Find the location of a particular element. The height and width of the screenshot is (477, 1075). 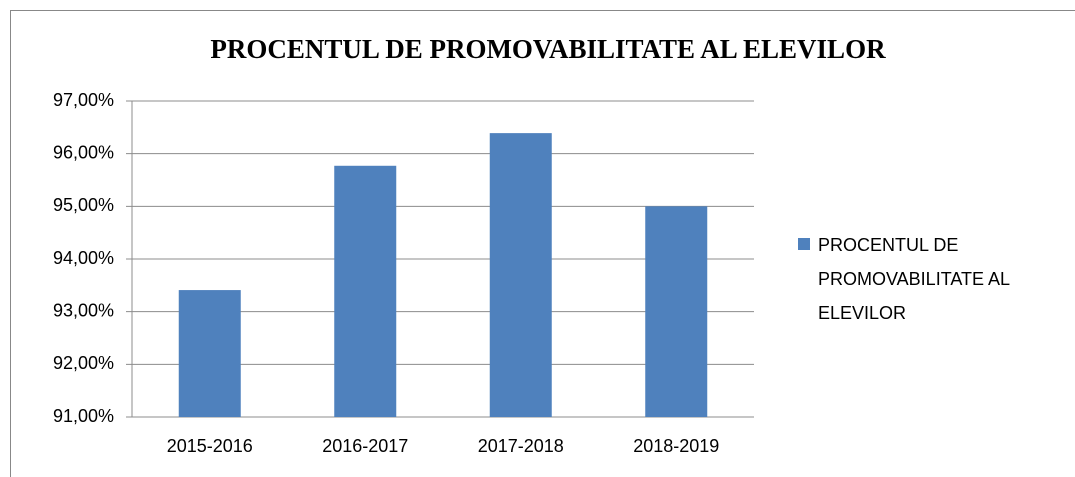

x-tick-label: 2017-2018 is located at coordinates (521, 446).